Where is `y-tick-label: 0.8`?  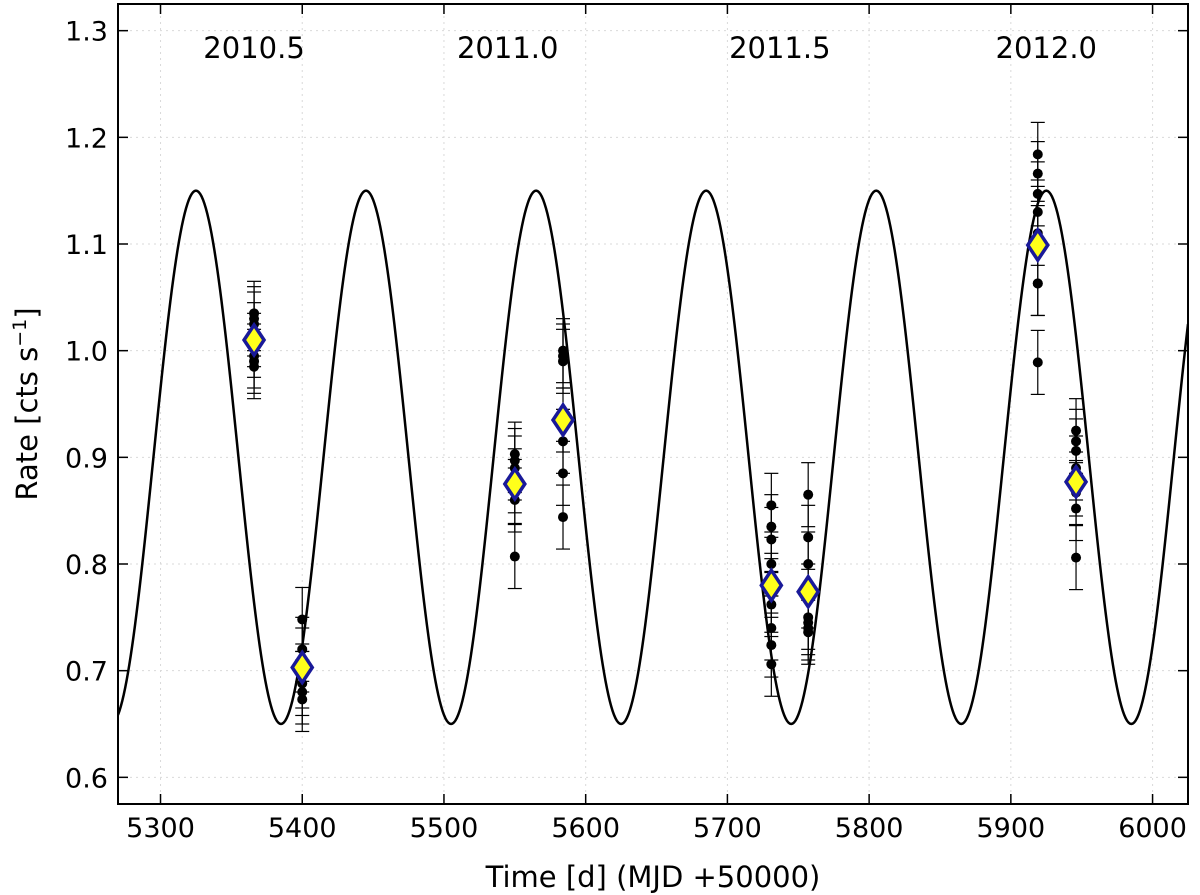
y-tick-label: 0.8 is located at coordinates (86, 565).